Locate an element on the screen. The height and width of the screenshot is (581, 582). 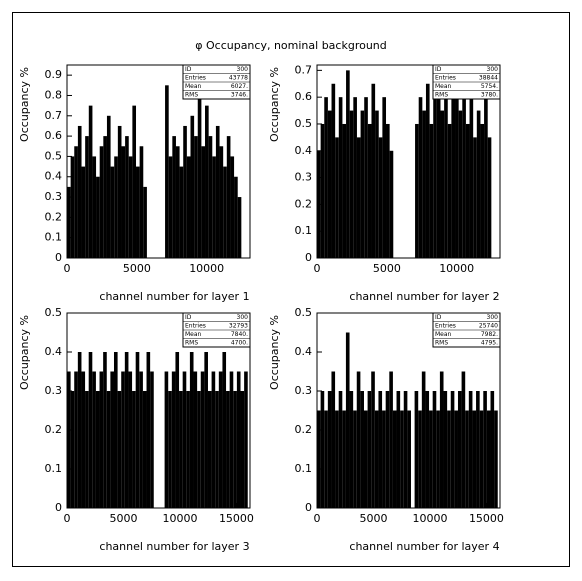
y-axis-label: Occupancy % is located at coordinates (274, 352).